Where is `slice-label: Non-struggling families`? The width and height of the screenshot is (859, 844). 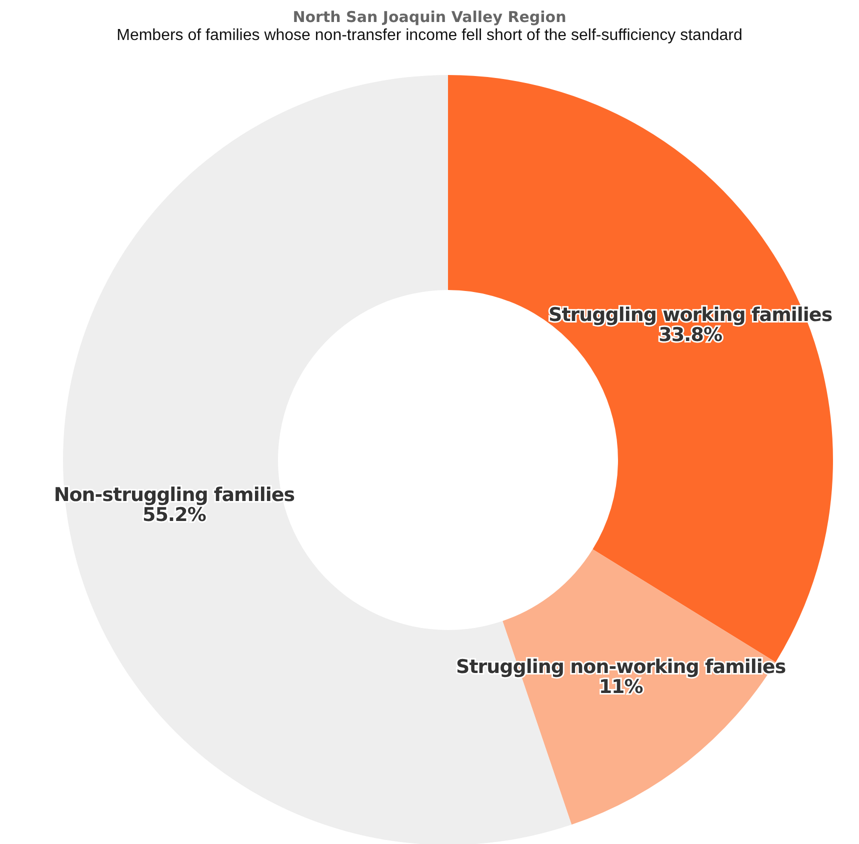 slice-label: Non-struggling families is located at coordinates (174, 495).